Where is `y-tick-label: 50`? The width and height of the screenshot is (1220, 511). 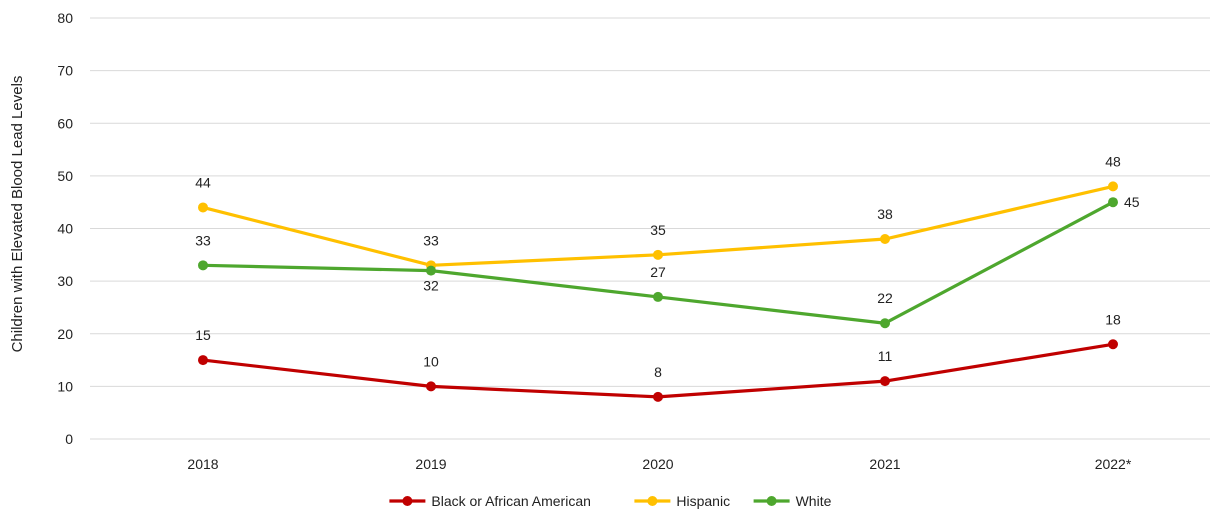 y-tick-label: 50 is located at coordinates (65, 176).